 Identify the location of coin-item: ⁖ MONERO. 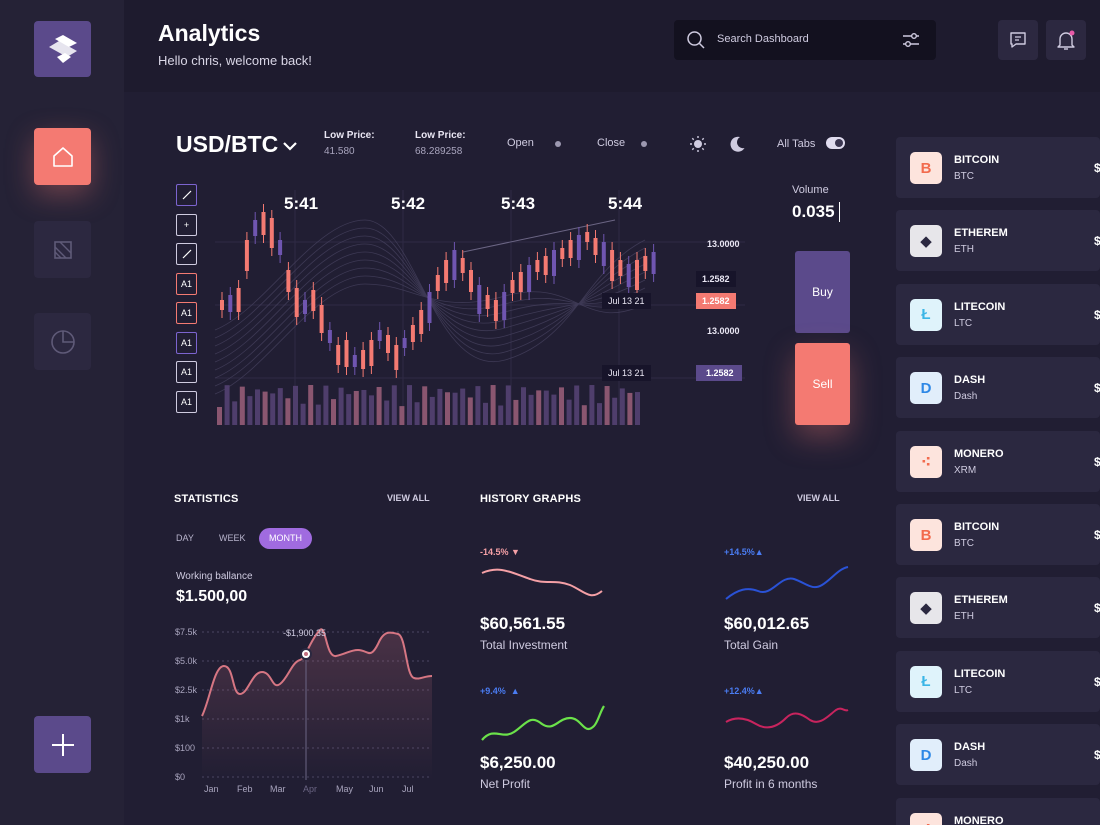
(998, 811).